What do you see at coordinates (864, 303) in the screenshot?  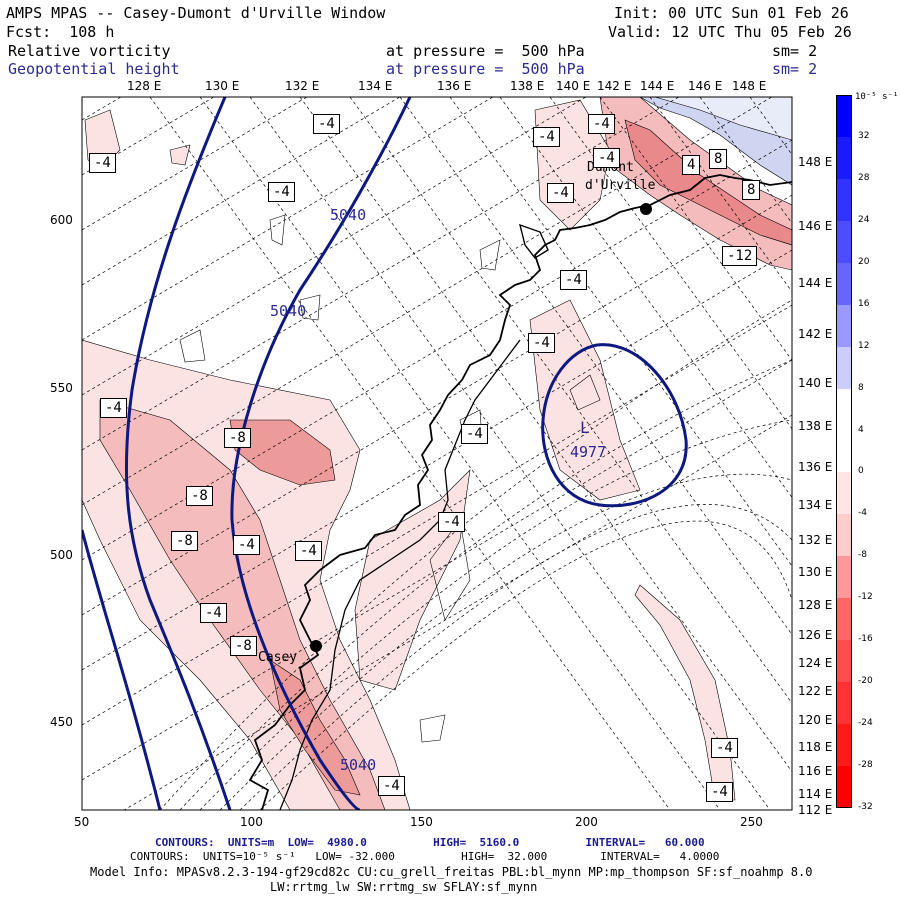 I see `colorbar-label: 16` at bounding box center [864, 303].